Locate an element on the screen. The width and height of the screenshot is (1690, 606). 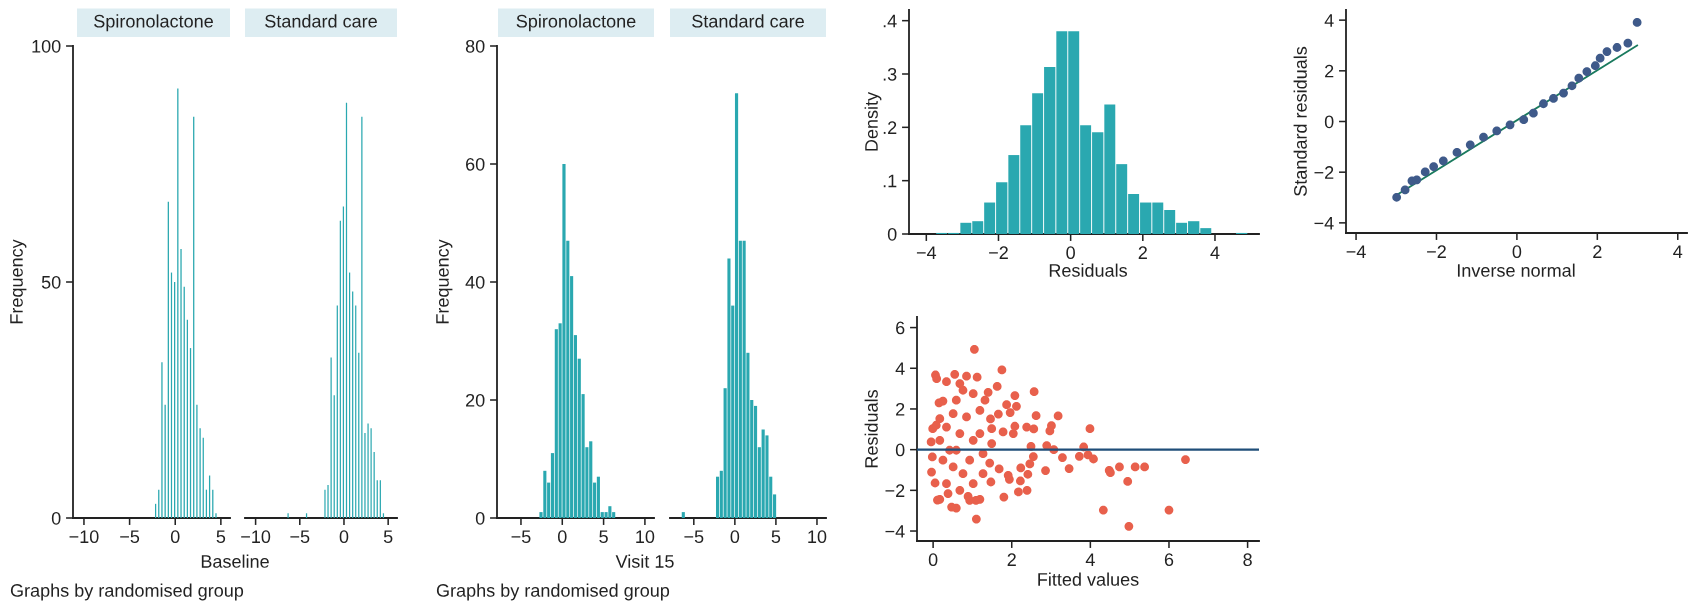
y-axis-title: Residuals is located at coordinates (871, 429).